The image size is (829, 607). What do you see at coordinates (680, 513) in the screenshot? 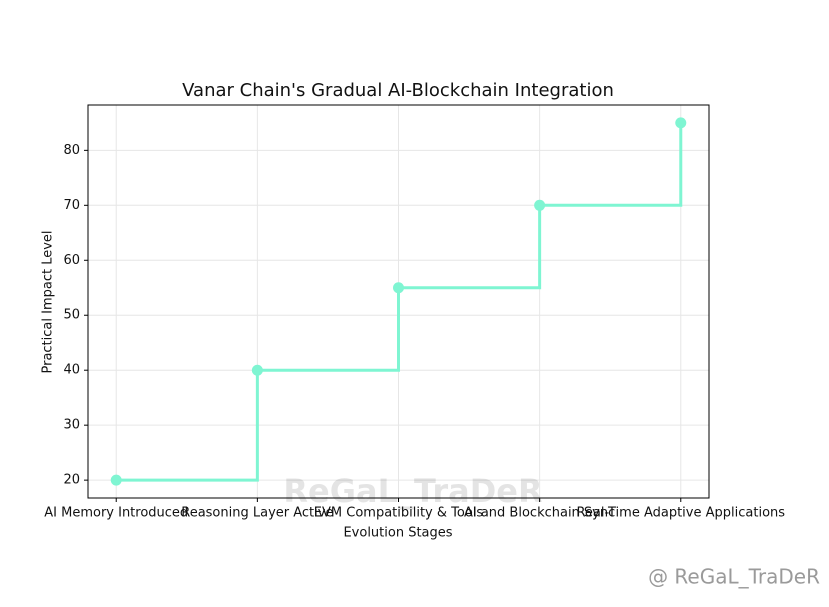
I see `x-tick-label: Real-Time Adaptive Applications` at bounding box center [680, 513].